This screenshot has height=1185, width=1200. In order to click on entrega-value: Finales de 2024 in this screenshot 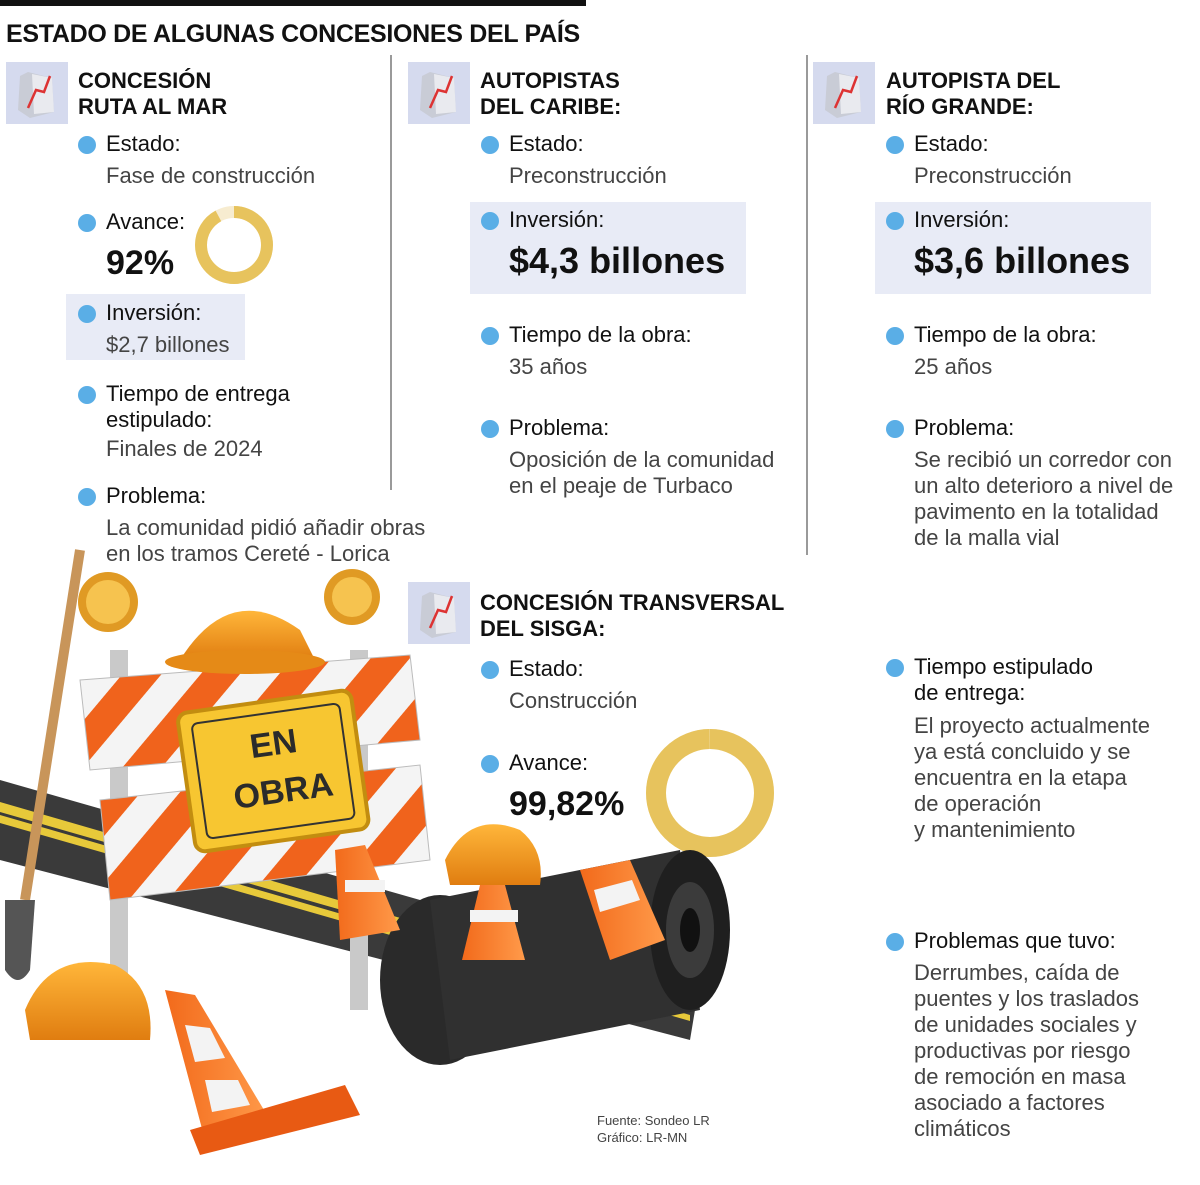, I will do `click(184, 448)`.